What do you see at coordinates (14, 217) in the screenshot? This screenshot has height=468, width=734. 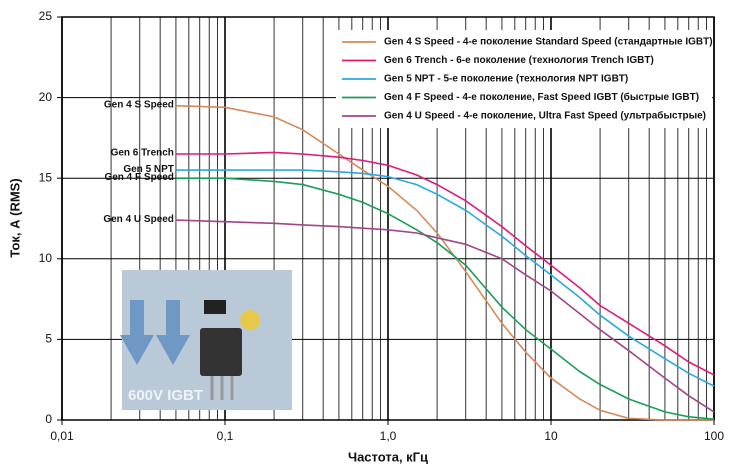 I see `y-axis-title: Ток, А (RMS)` at bounding box center [14, 217].